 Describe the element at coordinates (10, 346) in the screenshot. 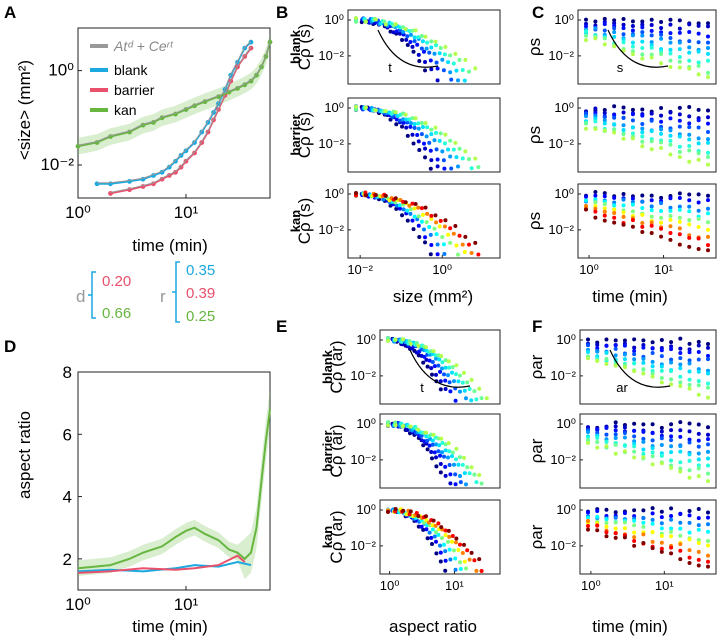

I see `panel-label-d: D` at that location.